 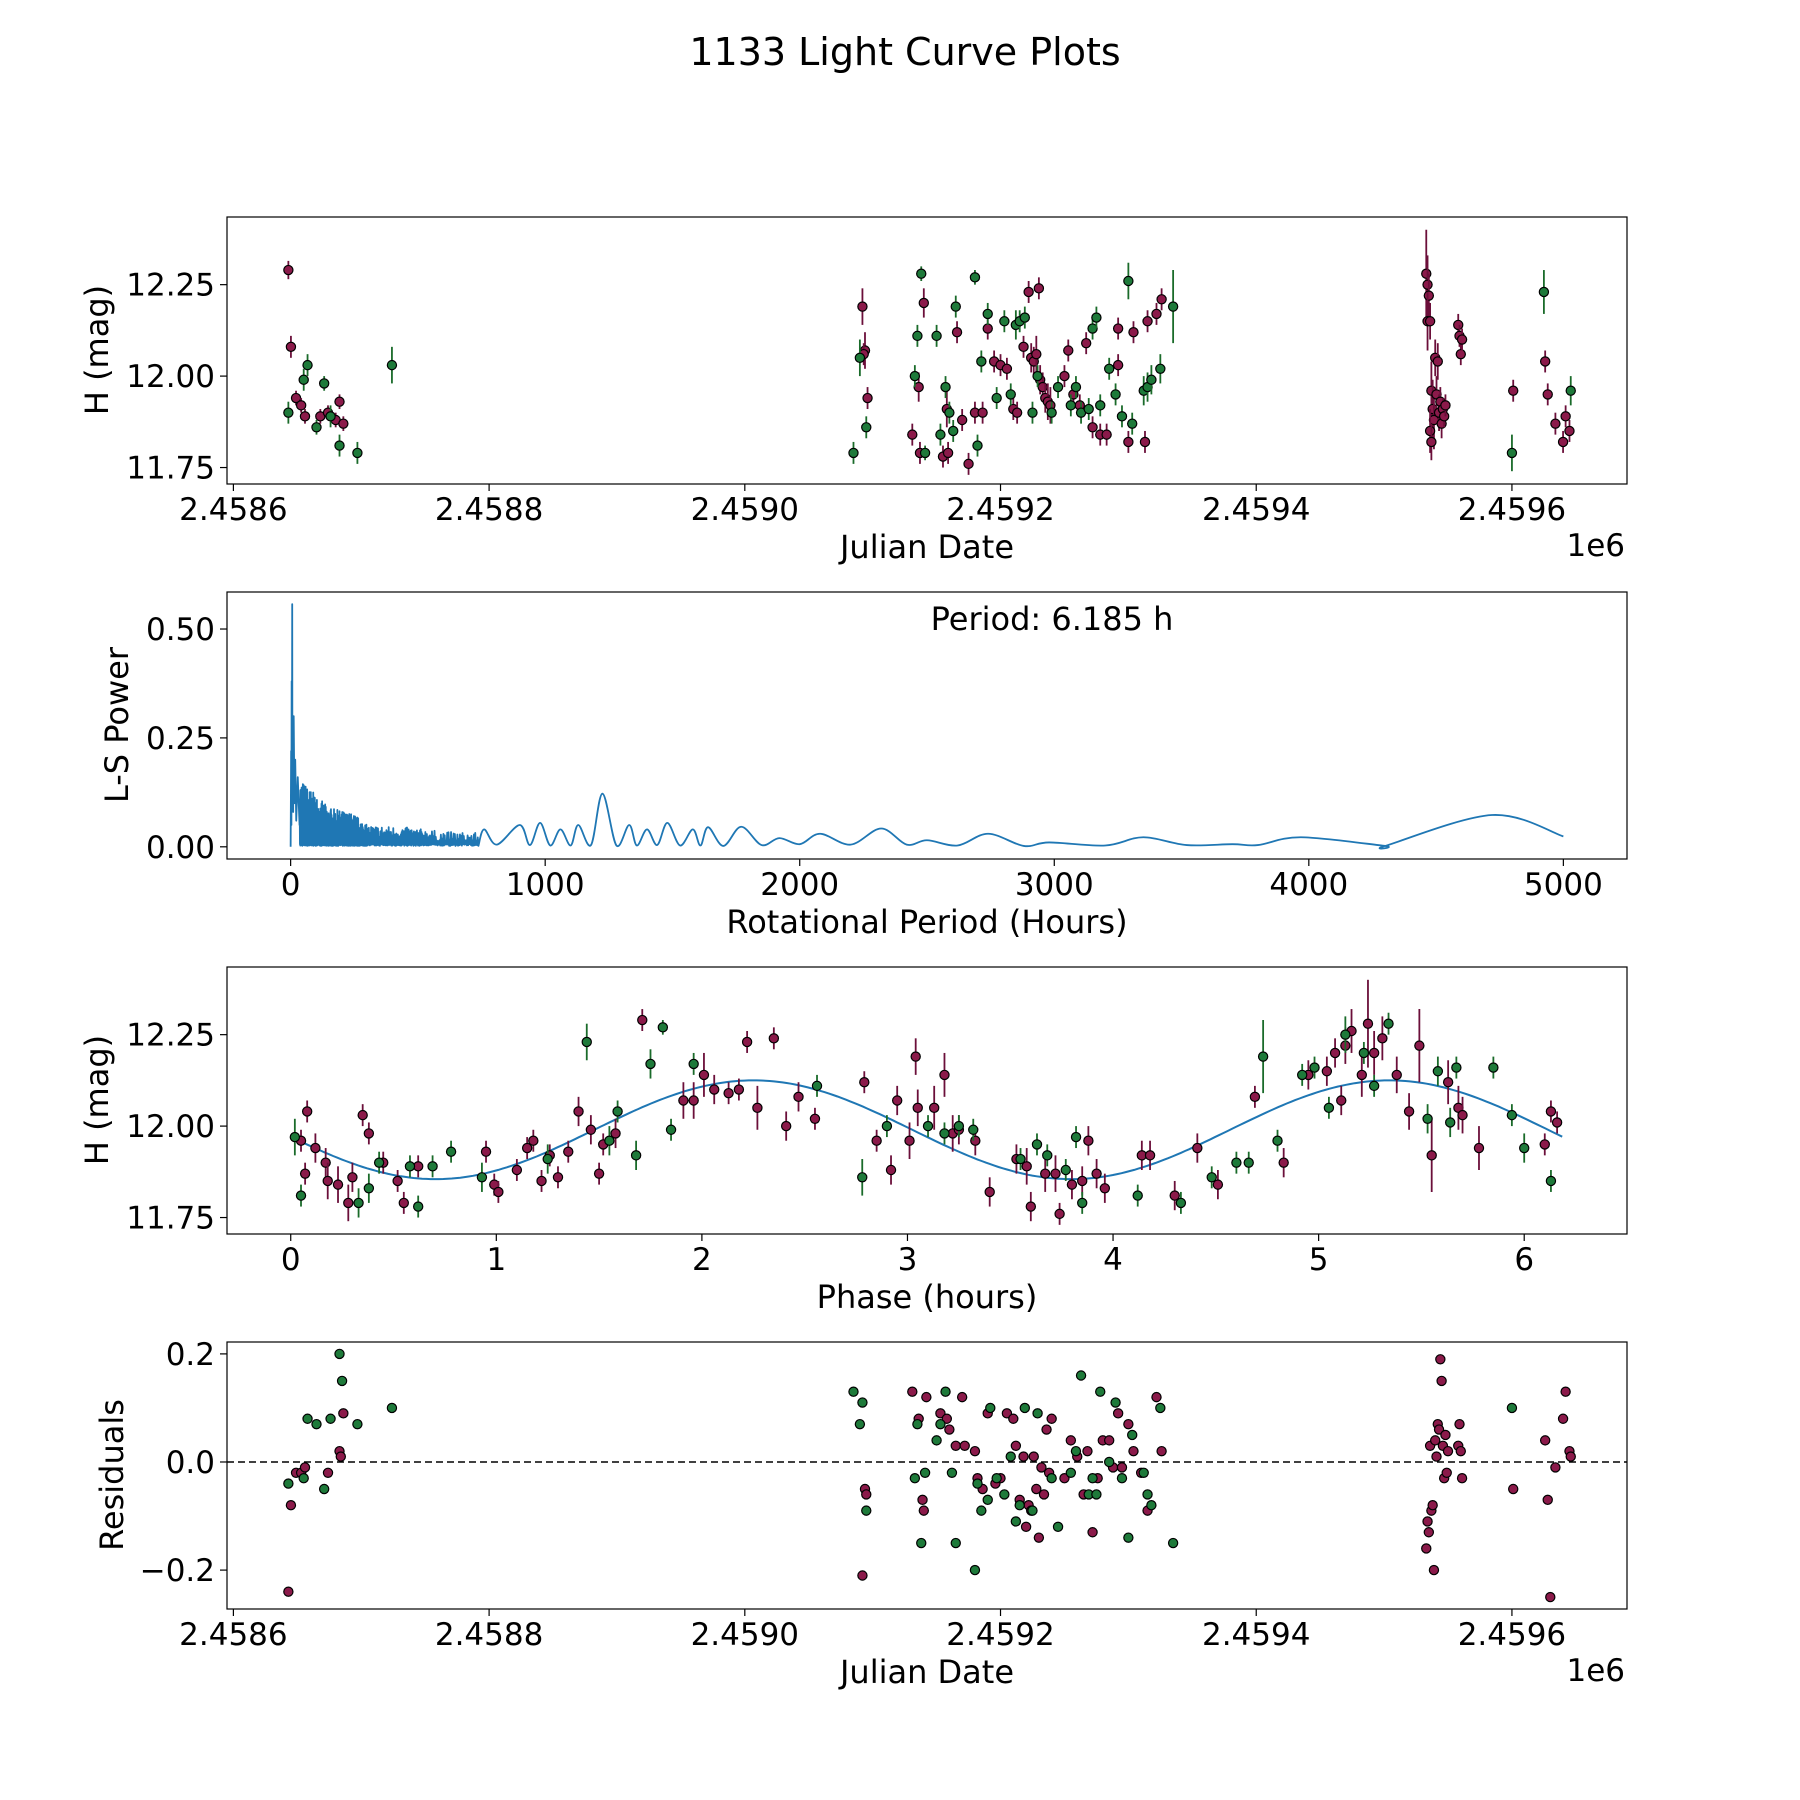 I want to click on phased-ytick-label: 12.00, so click(x=170, y=1127).